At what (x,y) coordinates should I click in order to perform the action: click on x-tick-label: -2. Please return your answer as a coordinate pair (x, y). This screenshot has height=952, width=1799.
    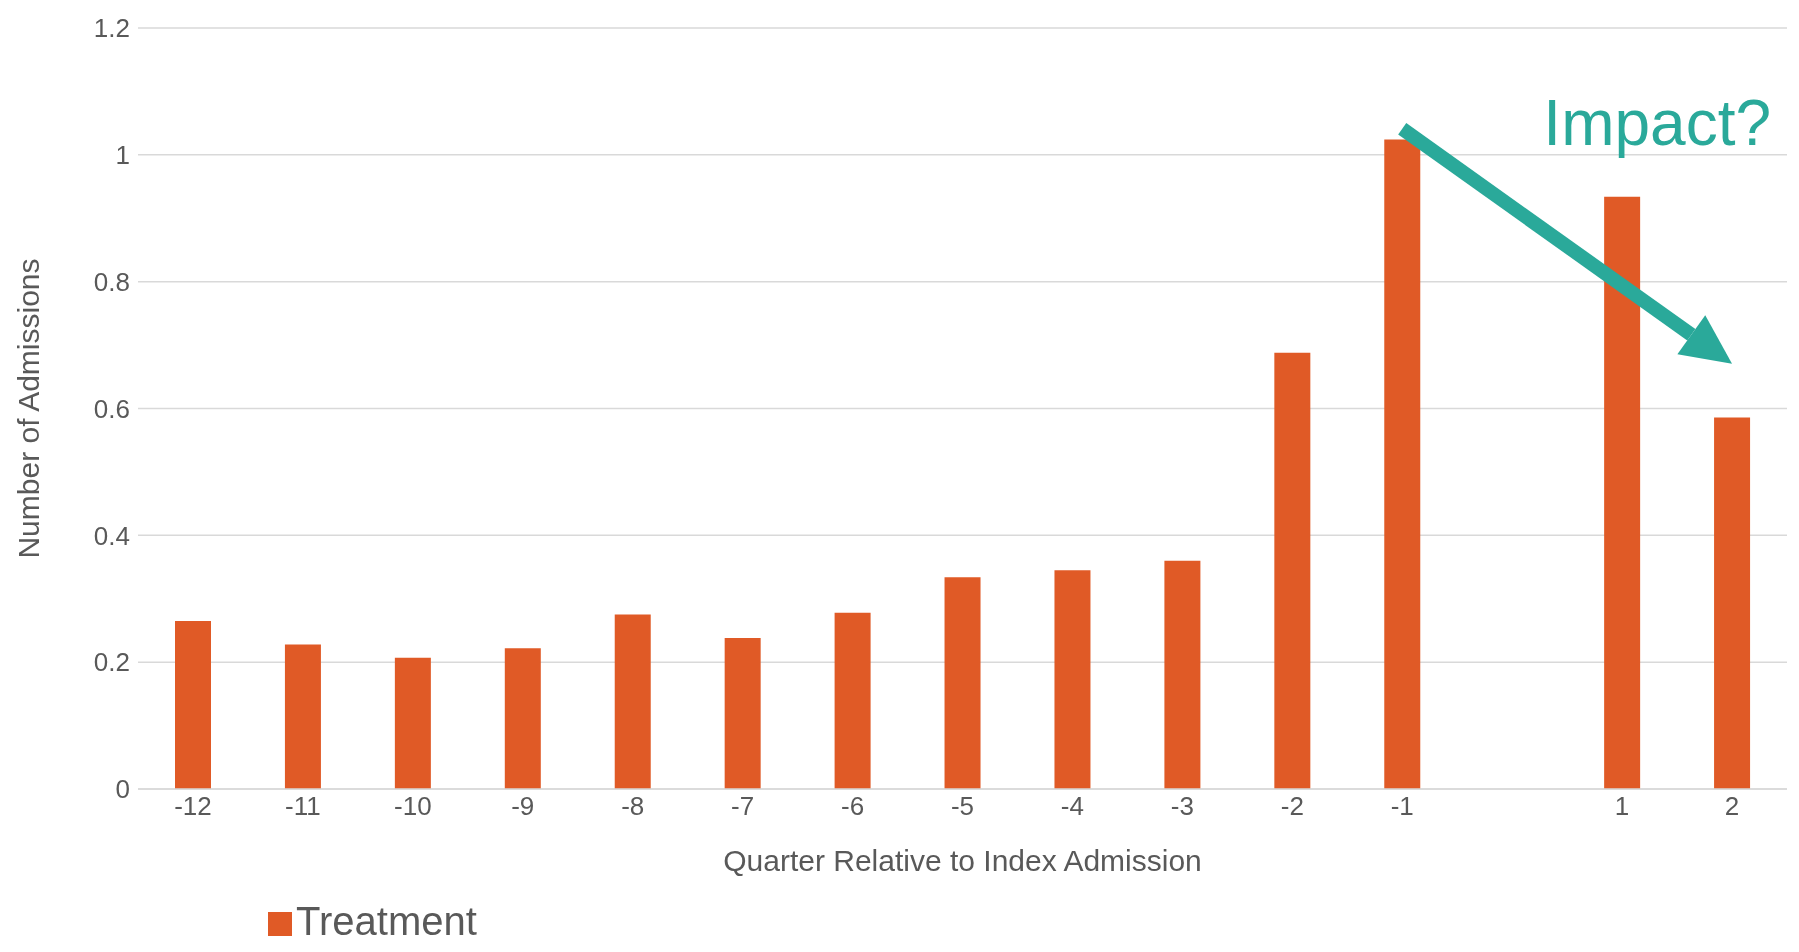
    Looking at the image, I should click on (1292, 806).